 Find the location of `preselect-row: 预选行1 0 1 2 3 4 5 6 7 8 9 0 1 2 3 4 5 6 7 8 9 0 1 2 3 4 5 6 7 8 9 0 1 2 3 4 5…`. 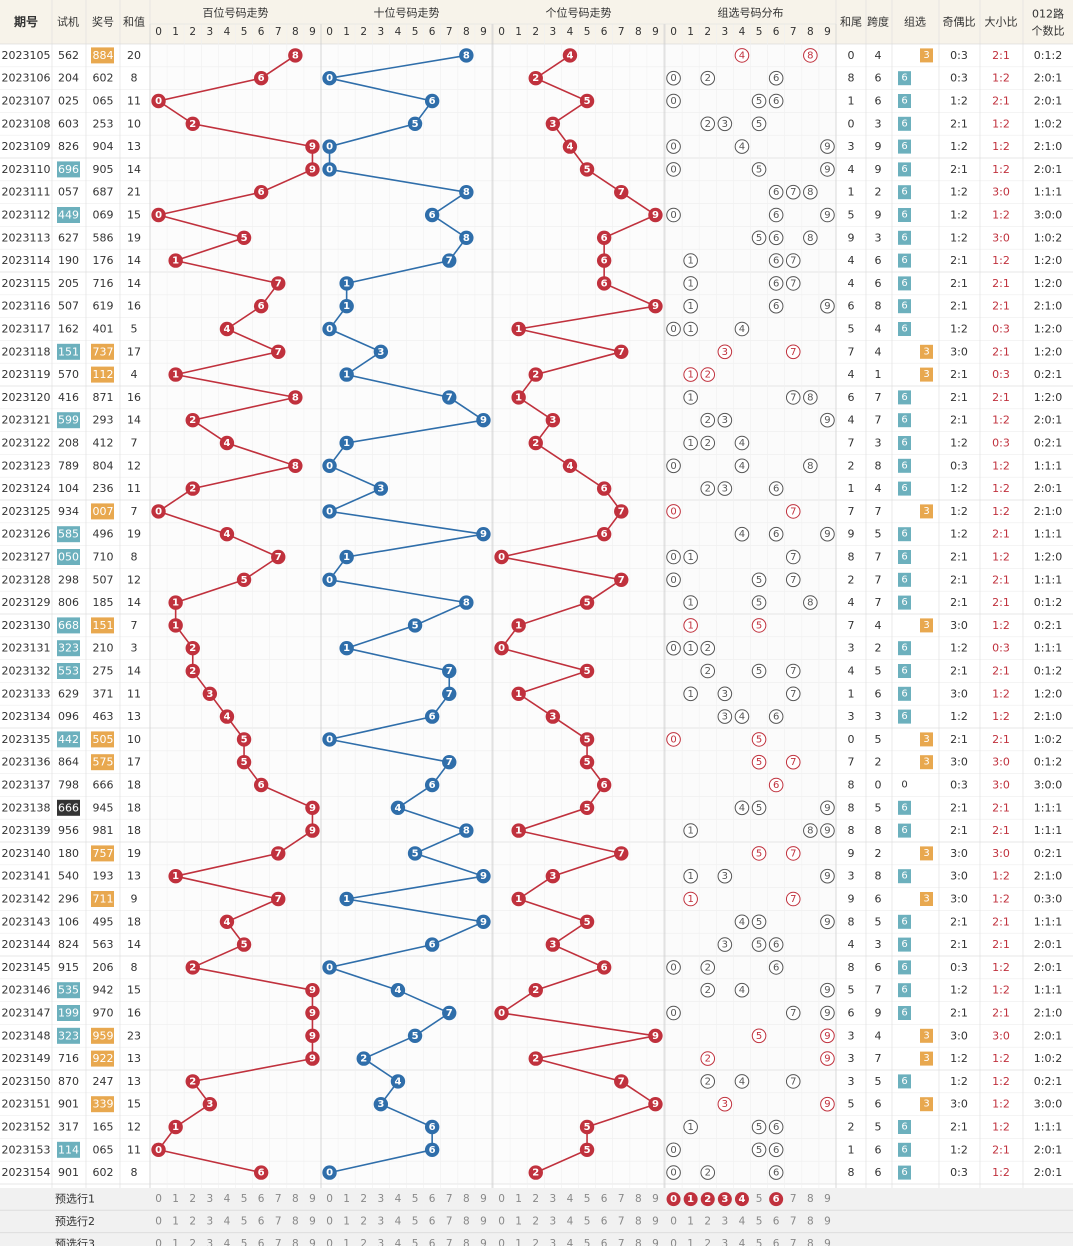

preselect-row: 预选行1 0 1 2 3 4 5 6 7 8 9 0 1 2 3 4 5 6 7 8 9 0 1 2 3 4 5 6 7 8 9 0 1 2 3 4 5… is located at coordinates (536, 1201).